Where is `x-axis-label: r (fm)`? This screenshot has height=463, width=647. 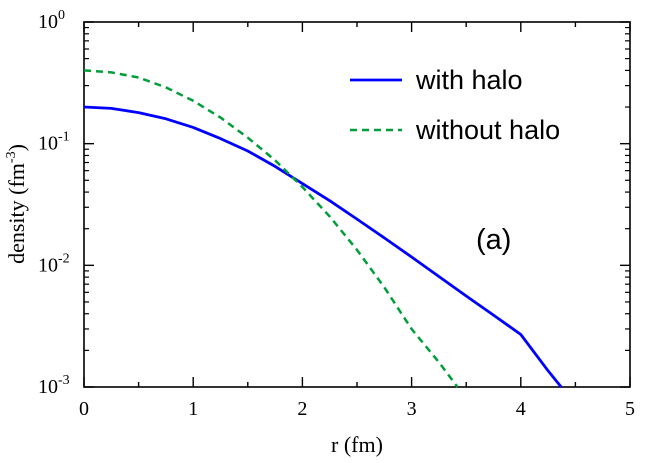 x-axis-label: r (fm) is located at coordinates (357, 444).